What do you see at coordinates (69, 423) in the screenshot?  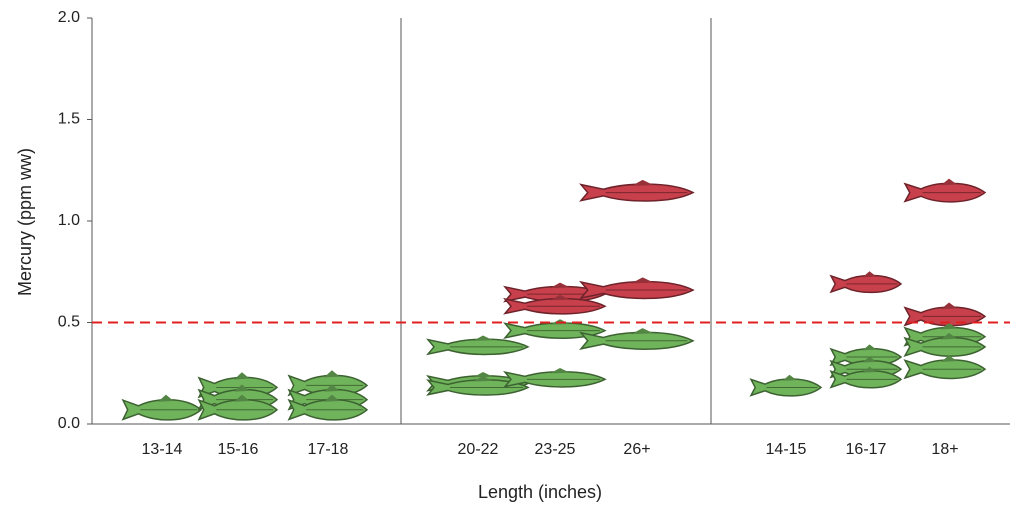 I see `y-tick-label: 0.0` at bounding box center [69, 423].